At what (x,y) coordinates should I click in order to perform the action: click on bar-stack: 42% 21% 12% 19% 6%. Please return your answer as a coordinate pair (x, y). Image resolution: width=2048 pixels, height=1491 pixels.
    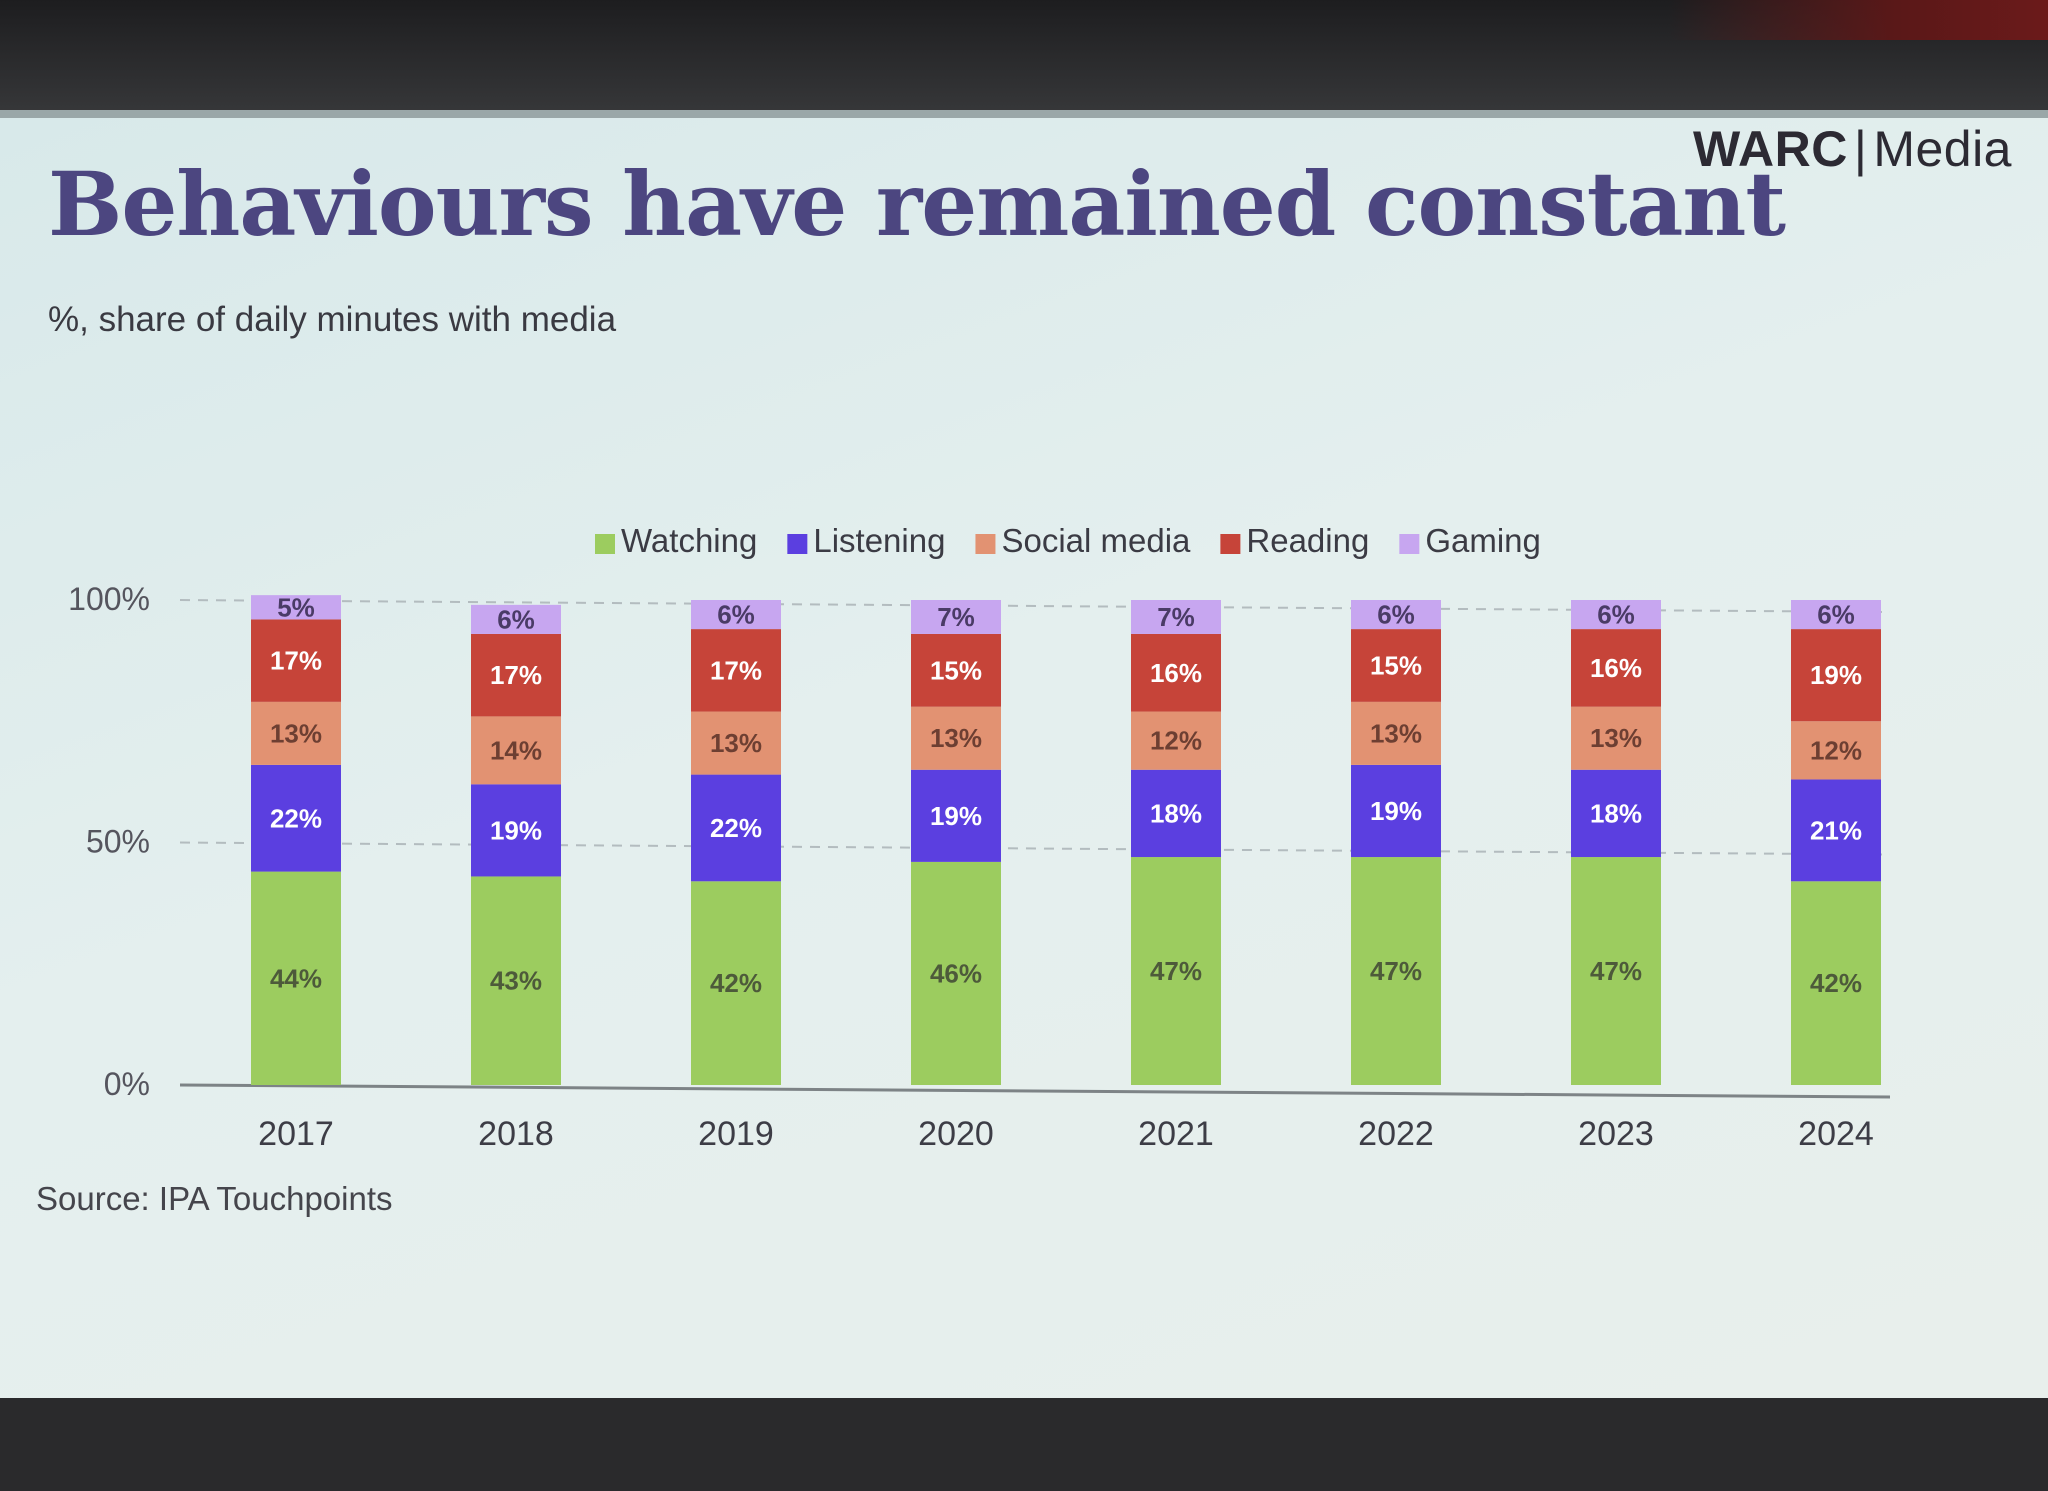
    Looking at the image, I should click on (1836, 842).